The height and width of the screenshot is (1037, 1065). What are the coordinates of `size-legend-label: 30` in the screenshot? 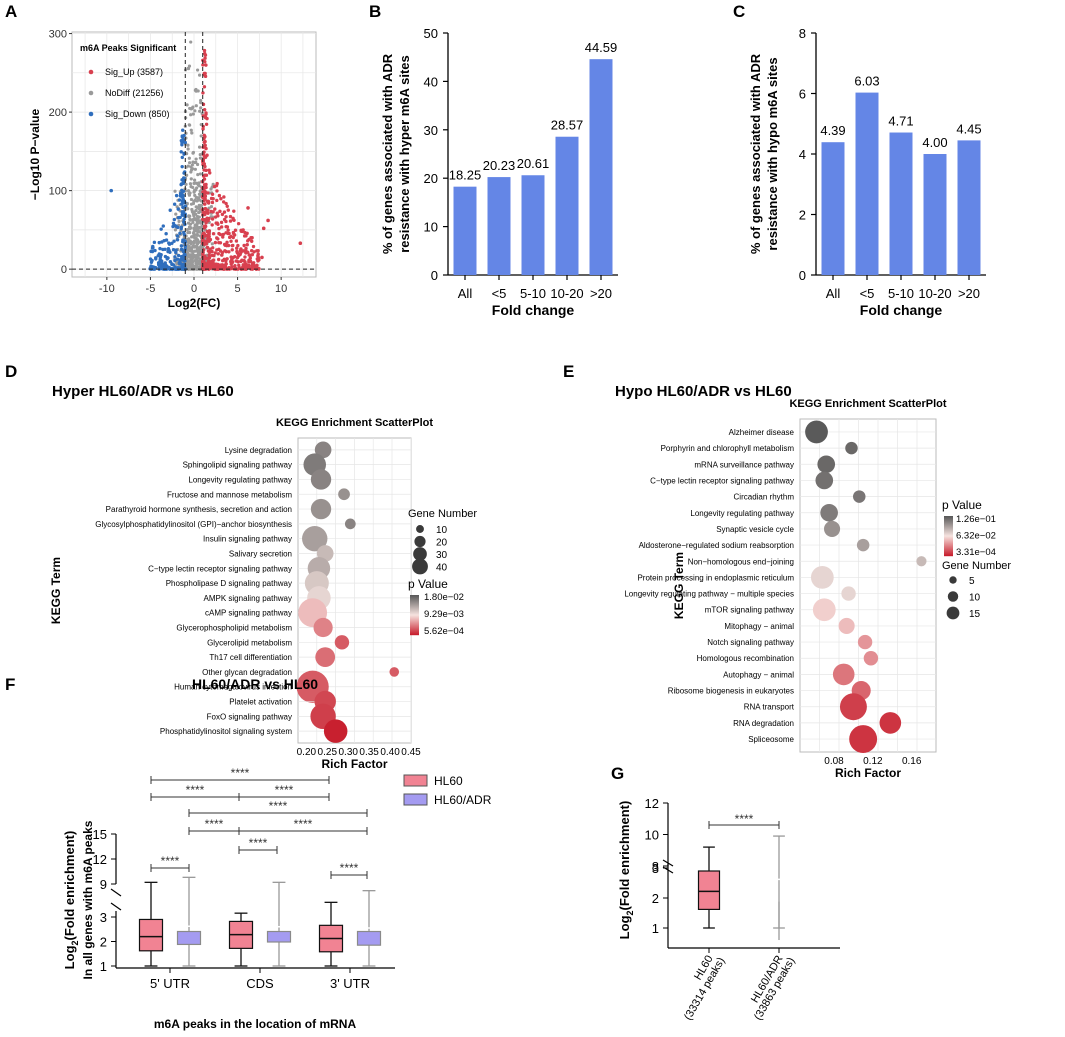 It's located at (442, 555).